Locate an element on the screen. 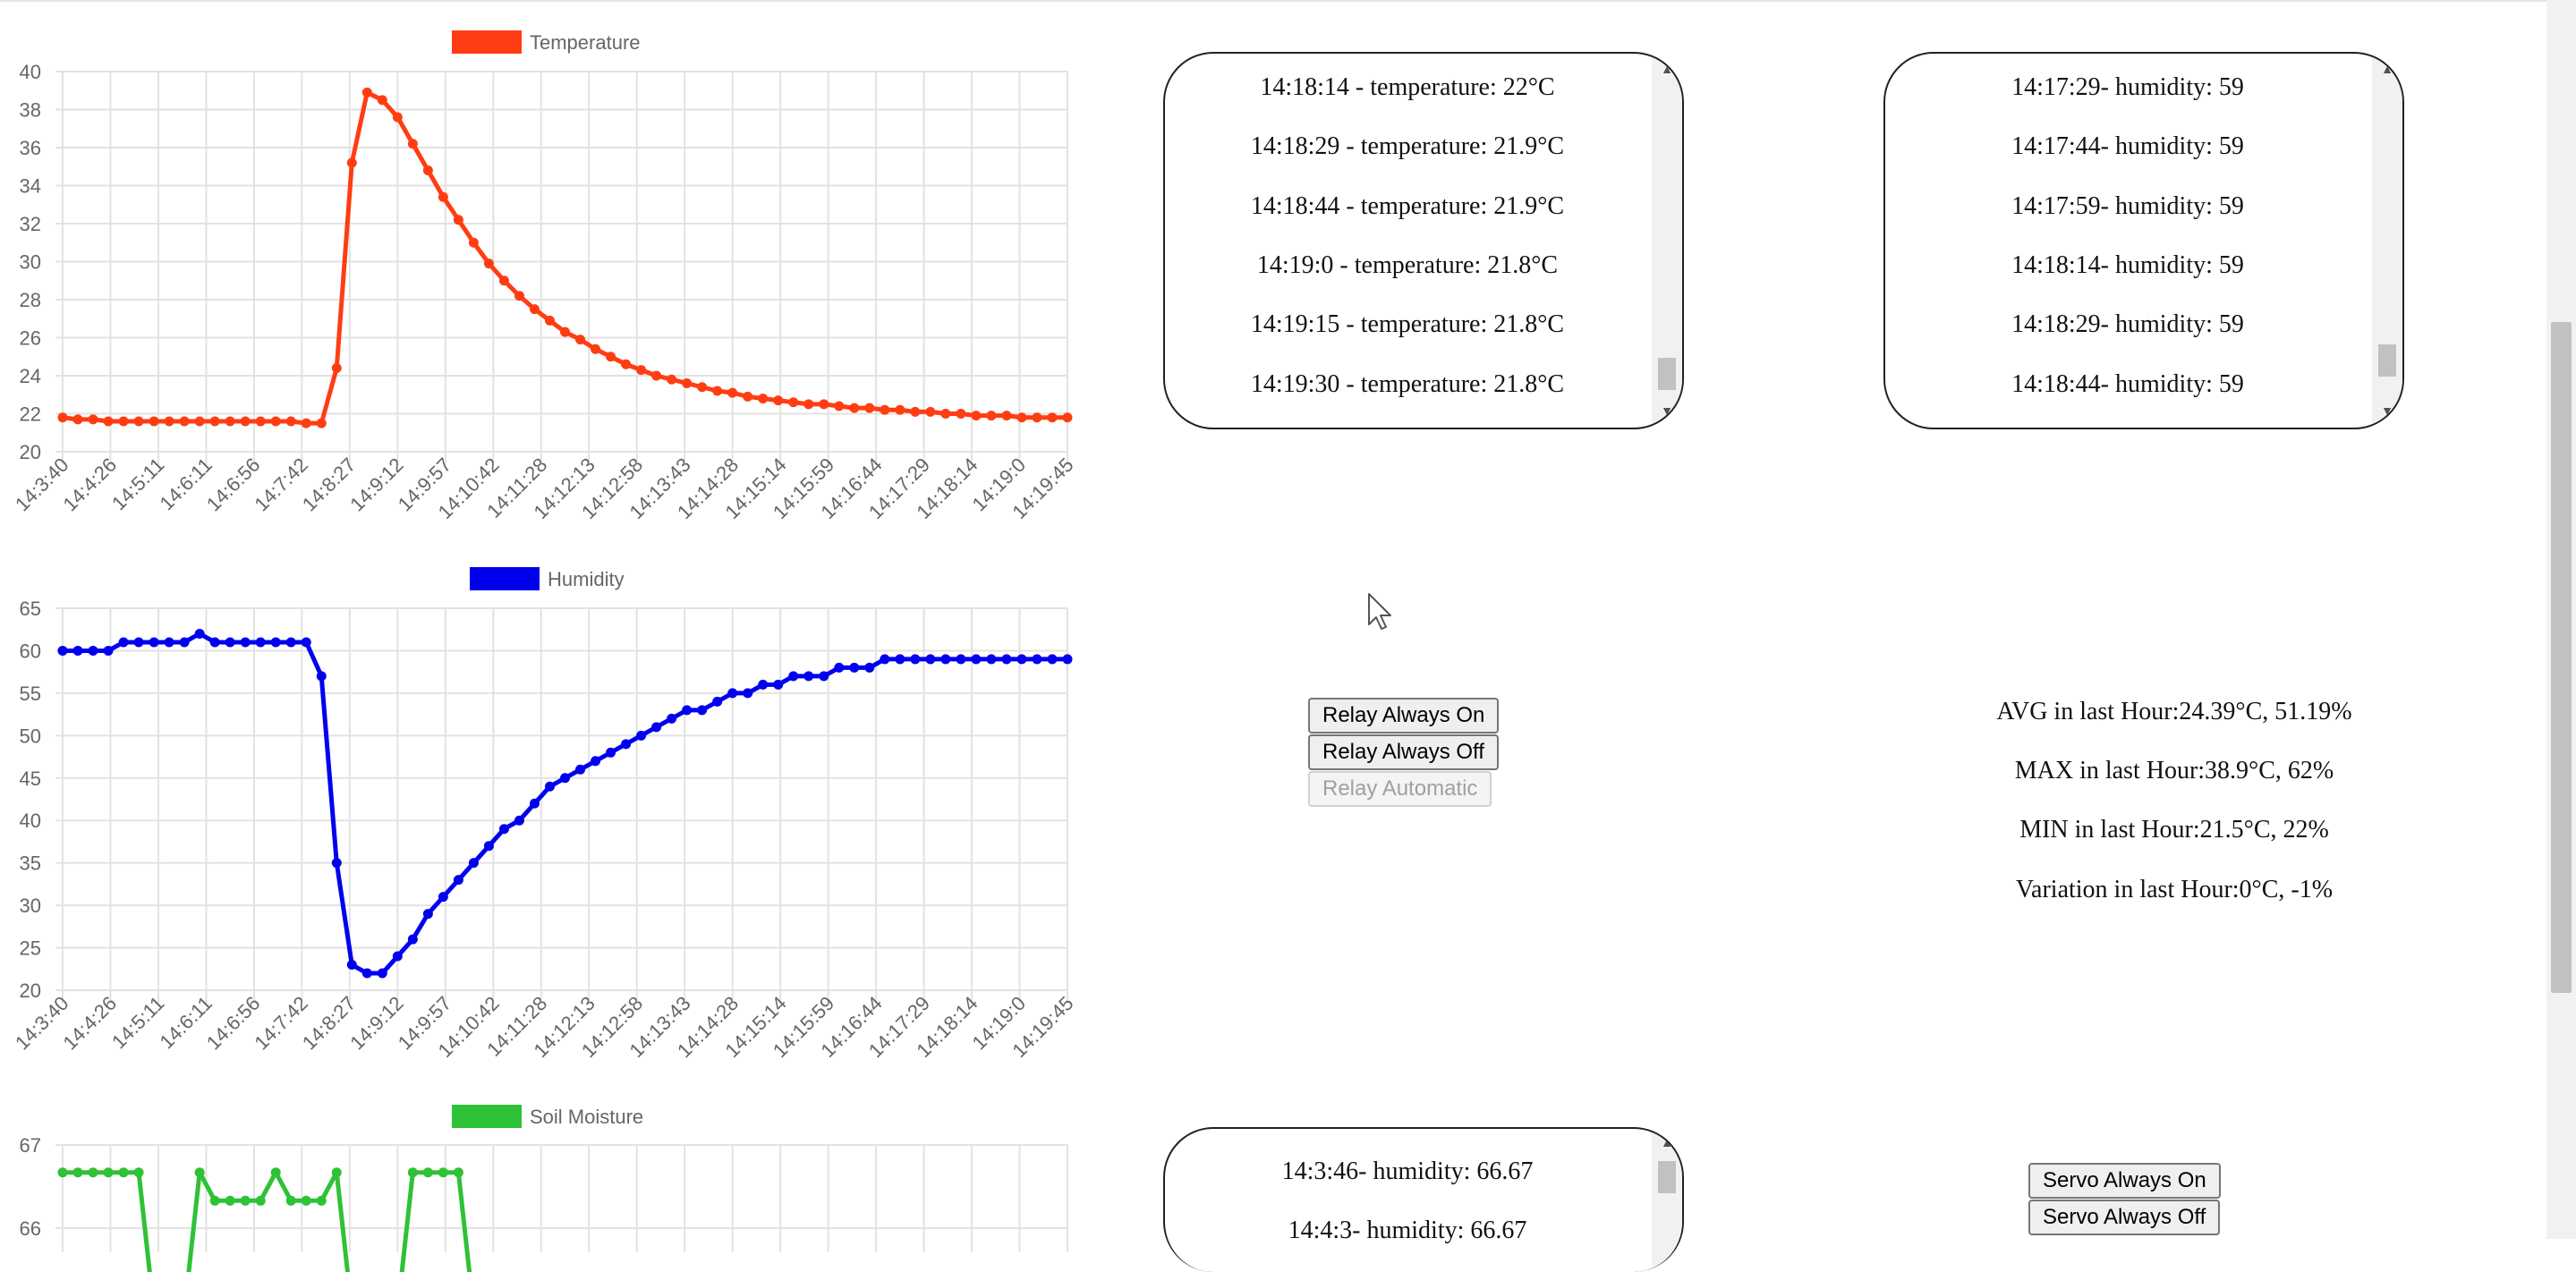  y-tick-label: 67 is located at coordinates (30, 1145).